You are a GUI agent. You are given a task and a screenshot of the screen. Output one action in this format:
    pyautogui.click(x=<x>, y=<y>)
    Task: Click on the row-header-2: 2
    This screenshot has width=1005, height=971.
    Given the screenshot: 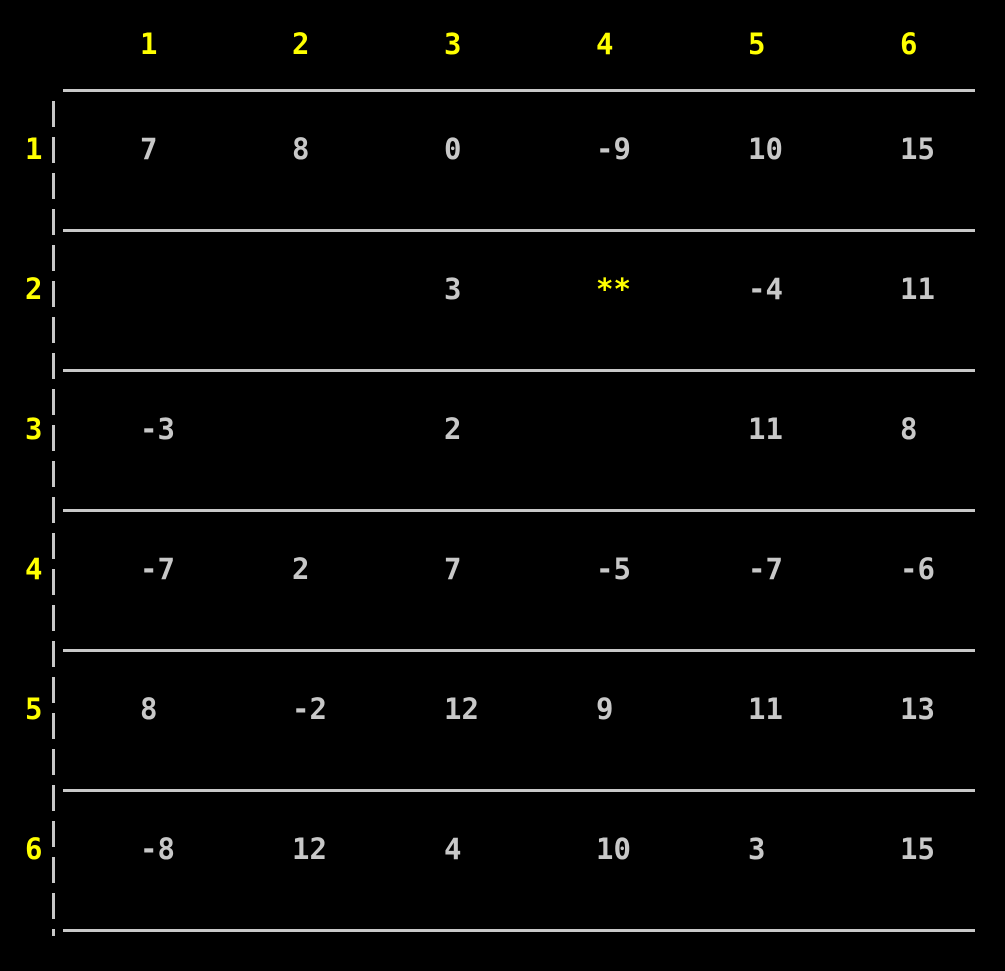 What is the action you would take?
    pyautogui.click(x=34, y=289)
    